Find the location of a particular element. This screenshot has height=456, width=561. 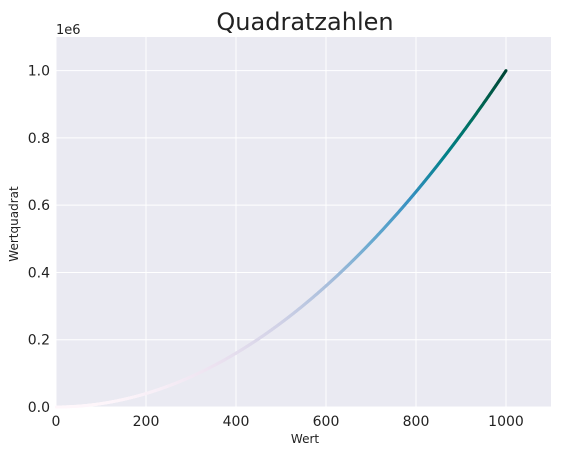

x-tick-label: 0 is located at coordinates (56, 422).